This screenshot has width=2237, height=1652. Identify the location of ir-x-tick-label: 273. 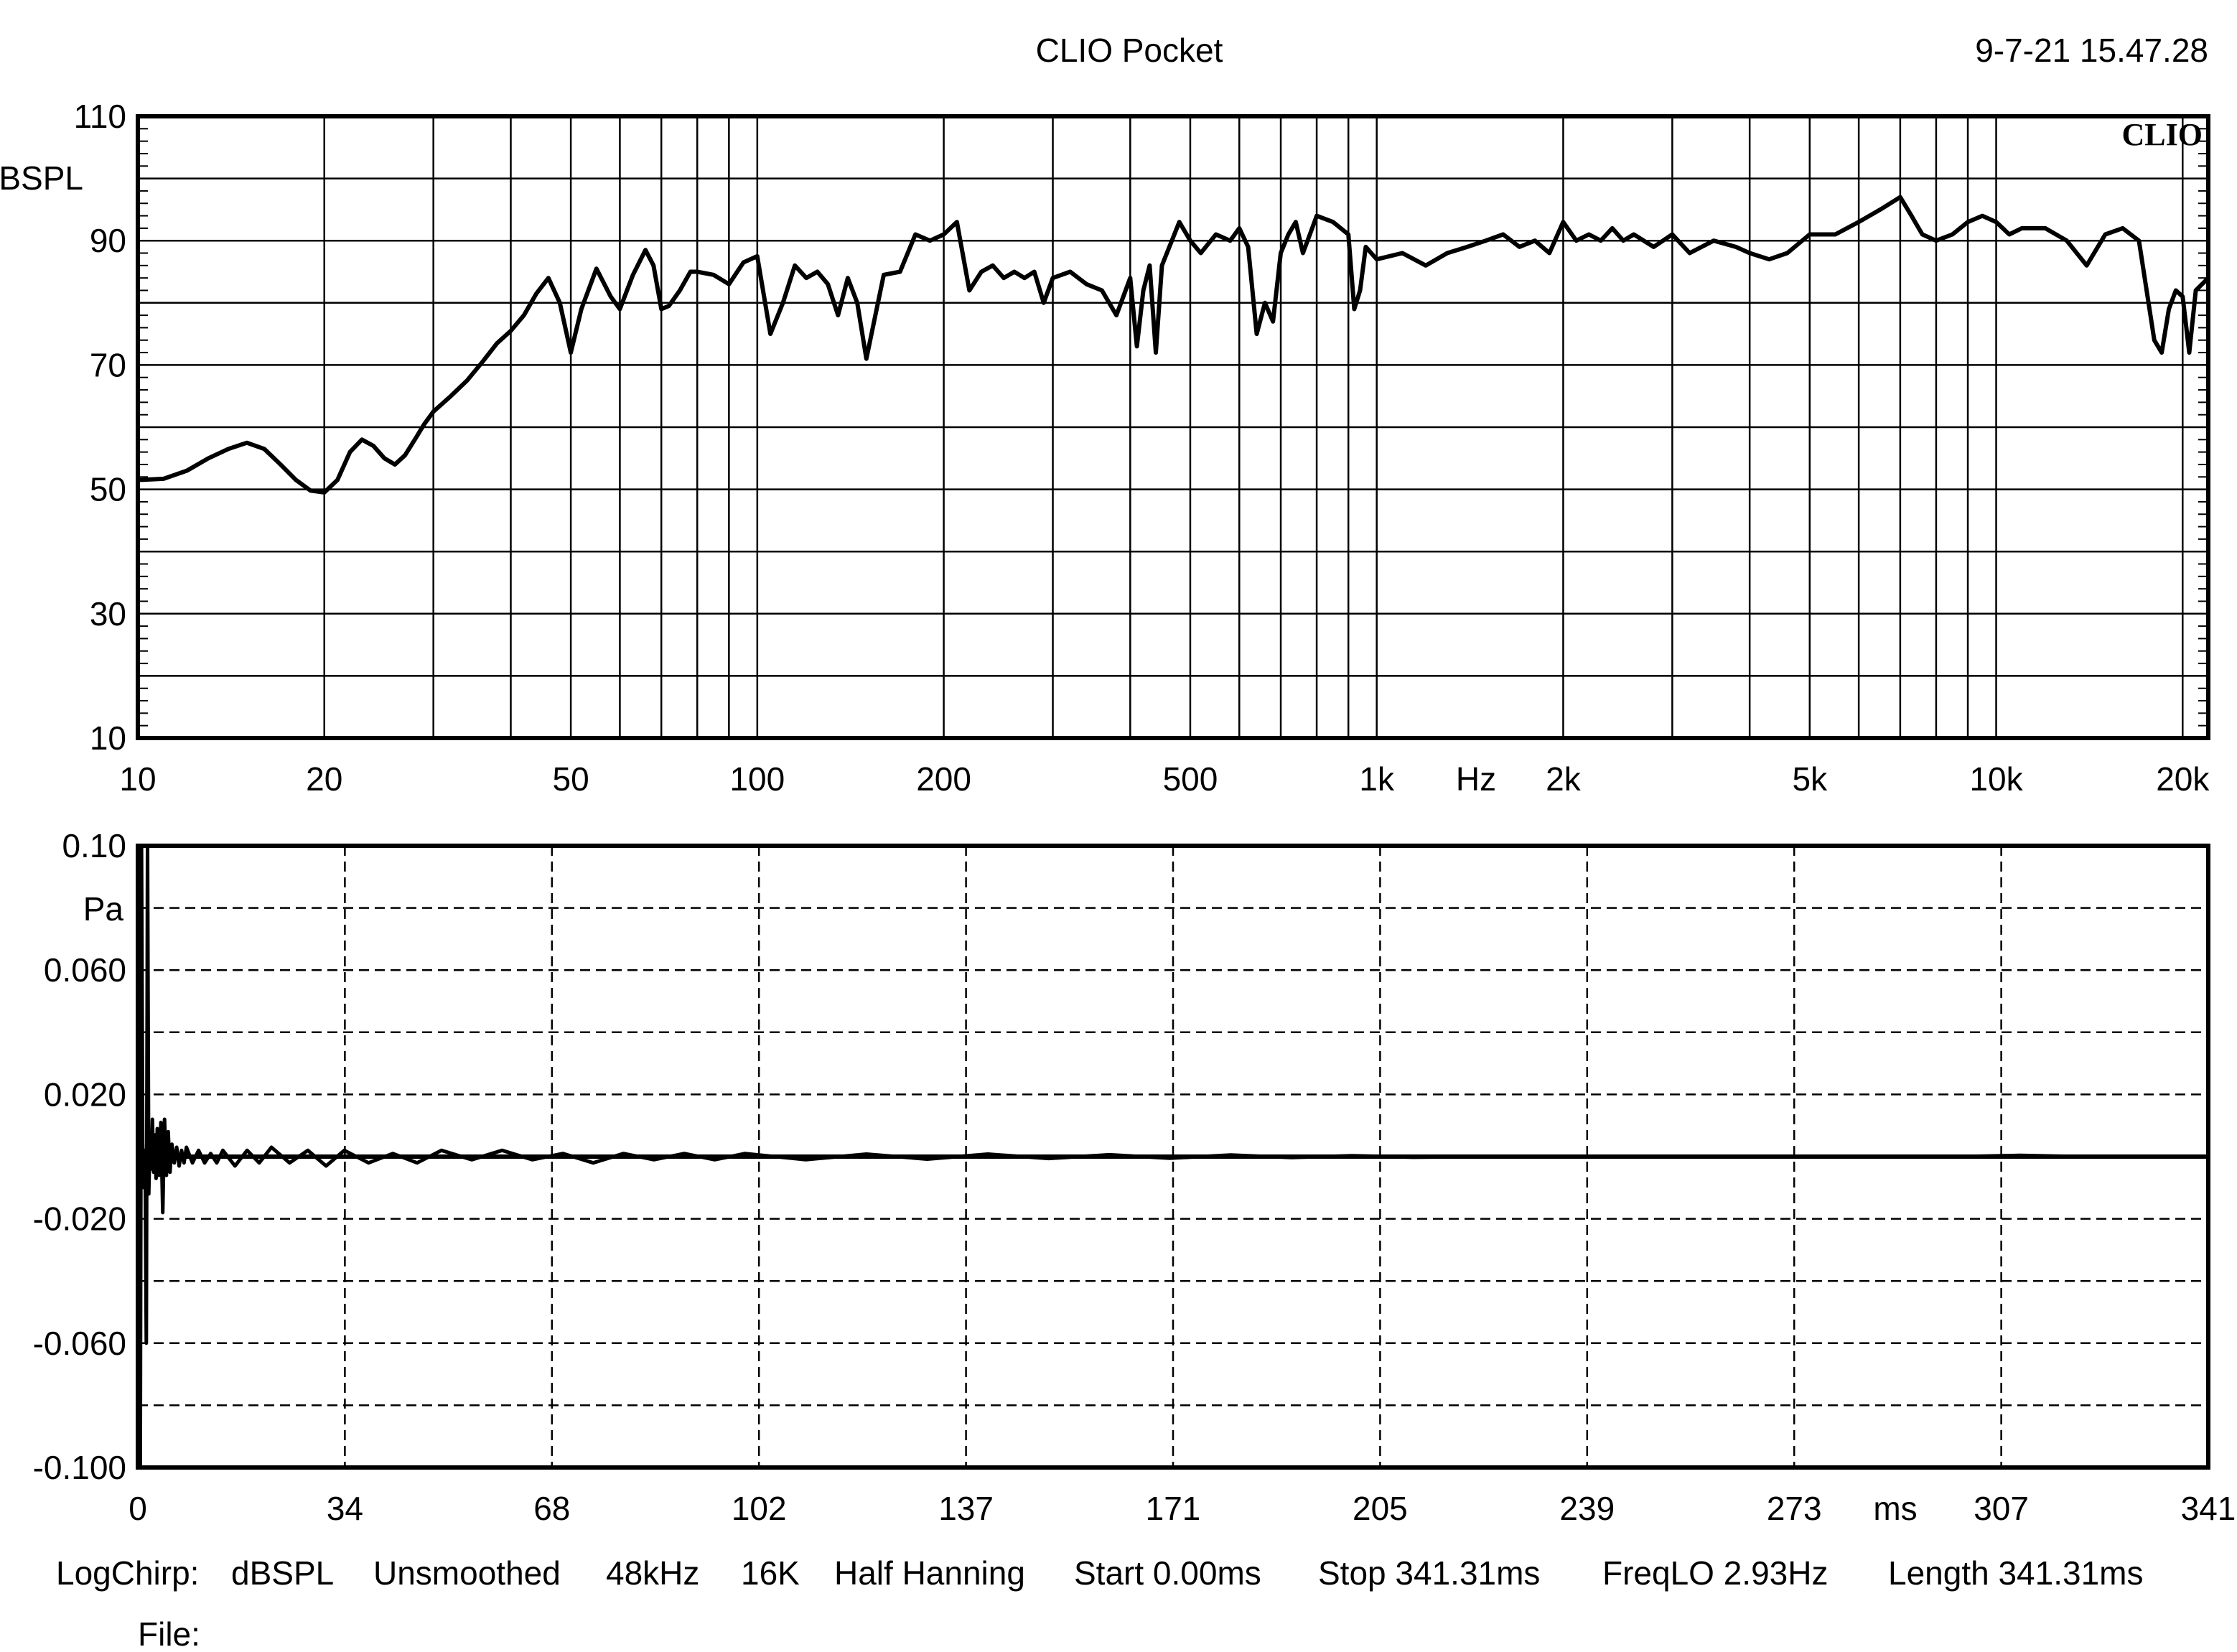
(1794, 1508).